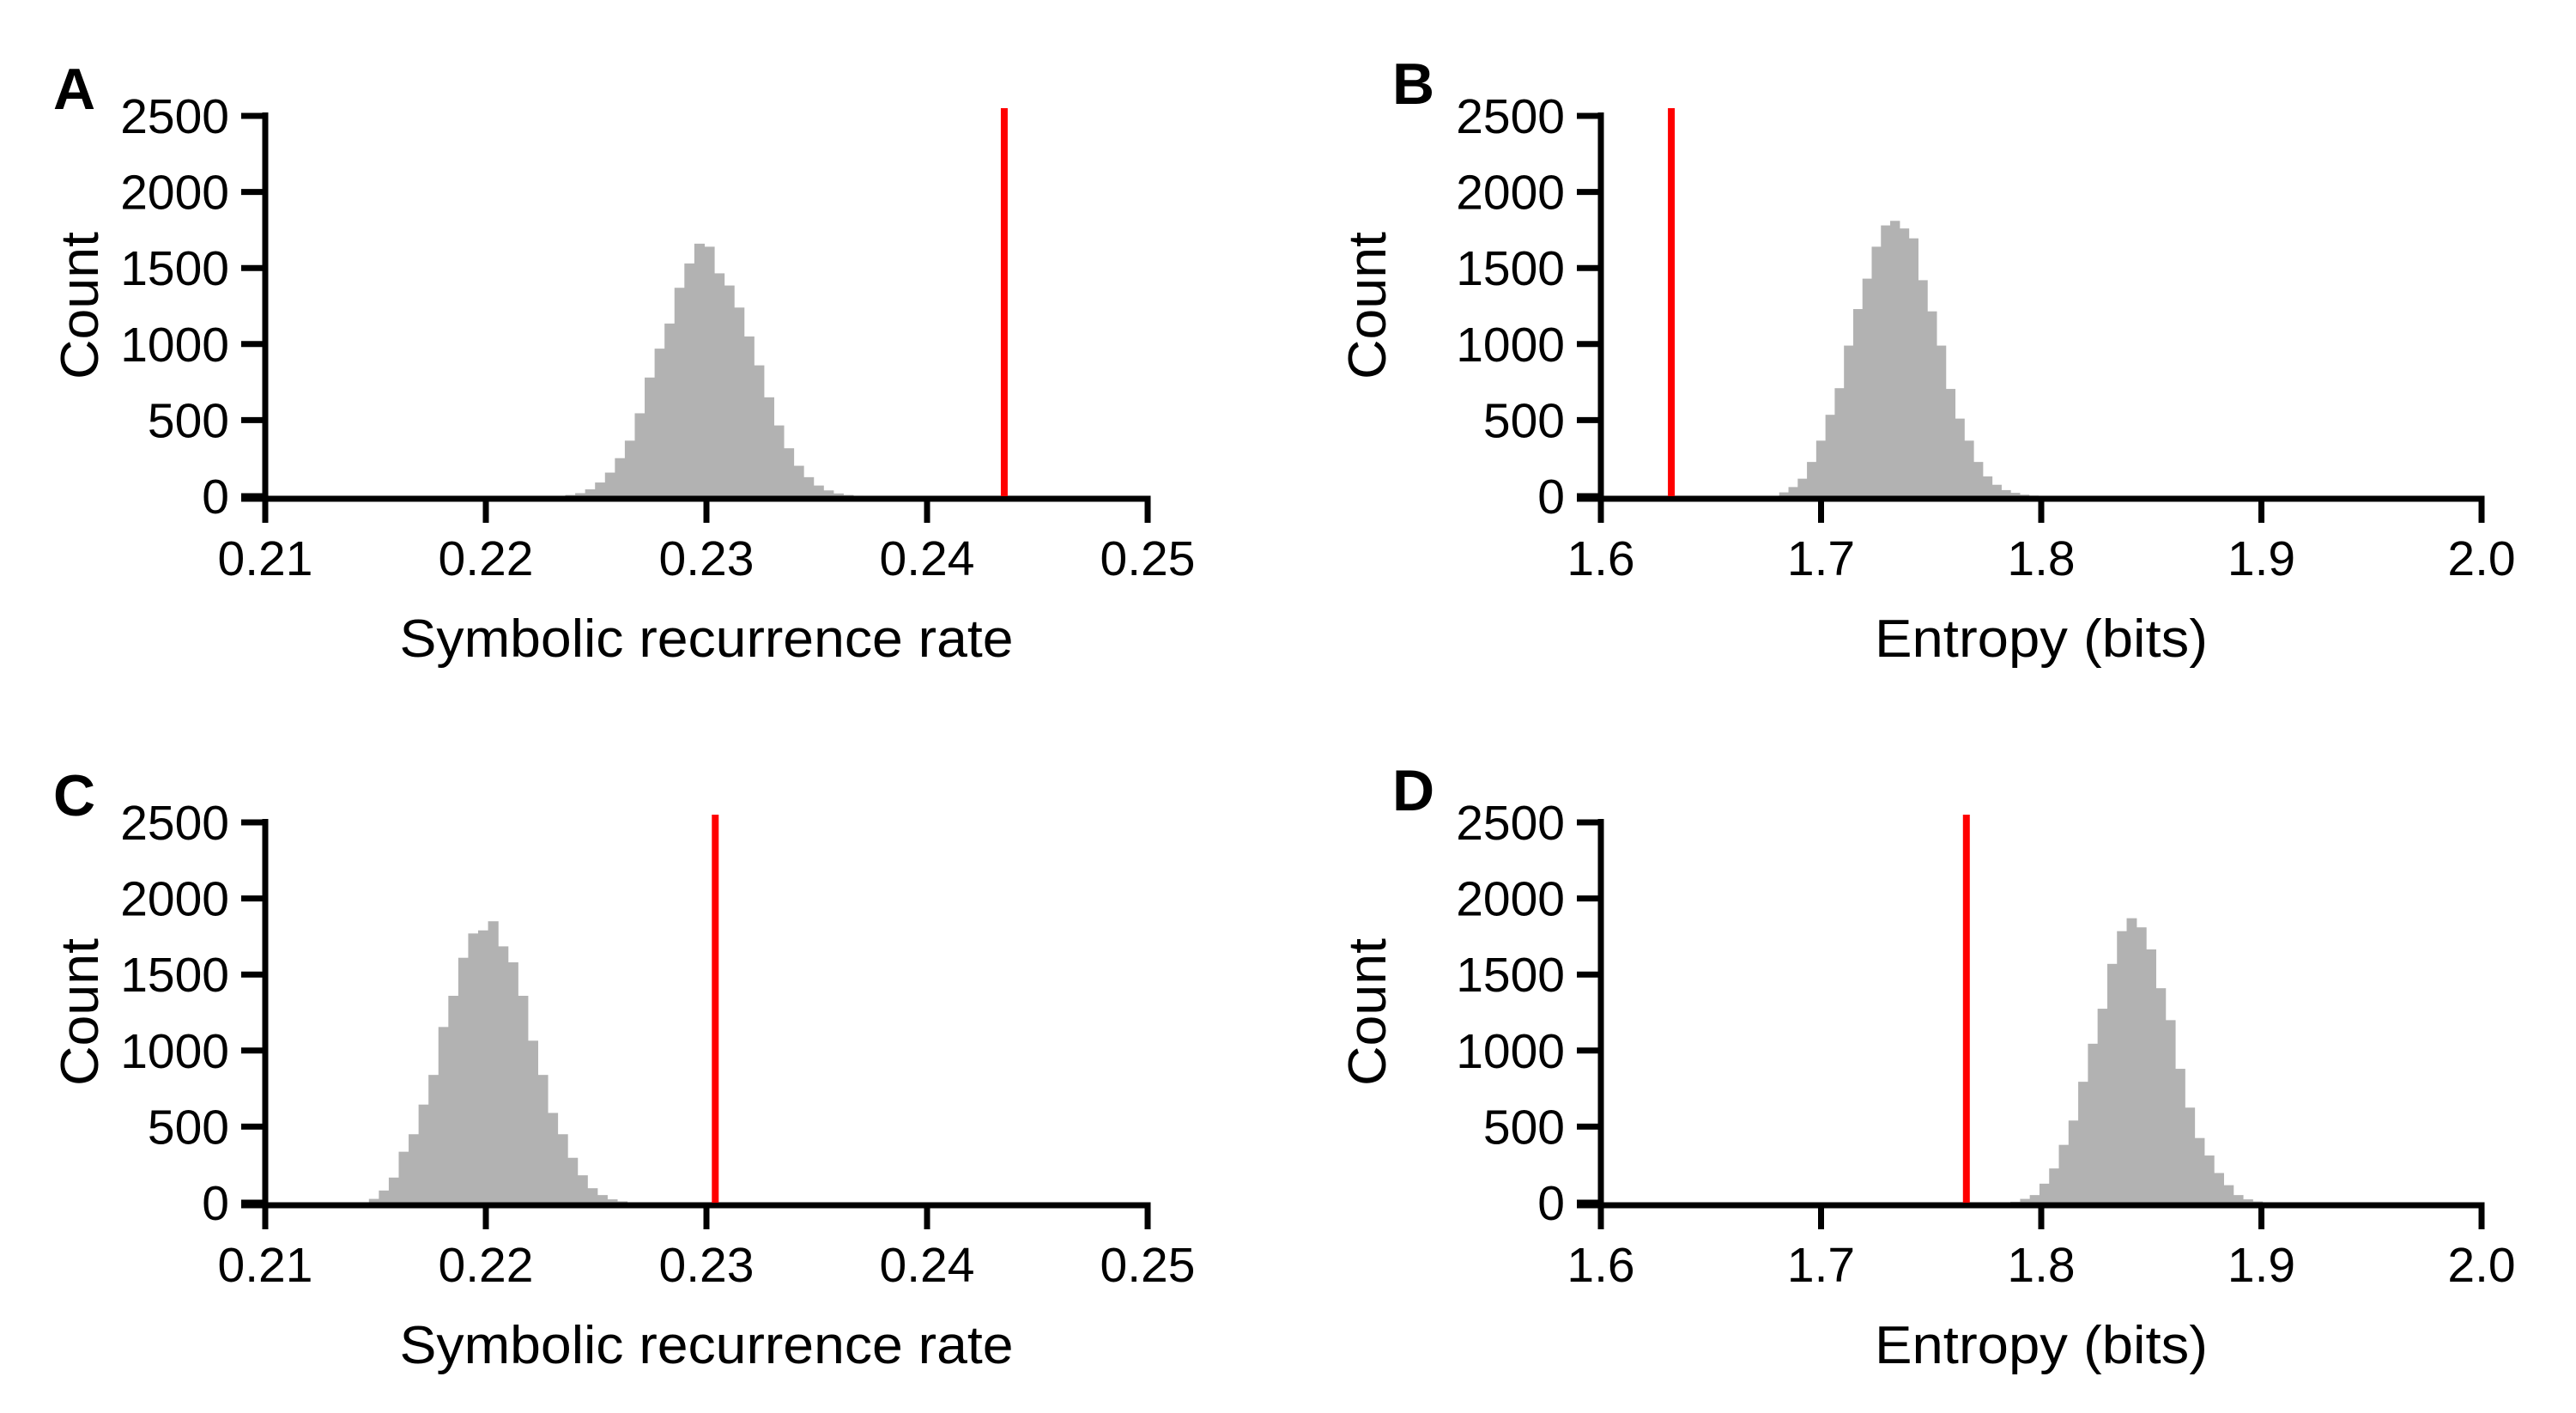 The image size is (2576, 1413). What do you see at coordinates (1600, 558) in the screenshot?
I see `x-tick-label: 1.6` at bounding box center [1600, 558].